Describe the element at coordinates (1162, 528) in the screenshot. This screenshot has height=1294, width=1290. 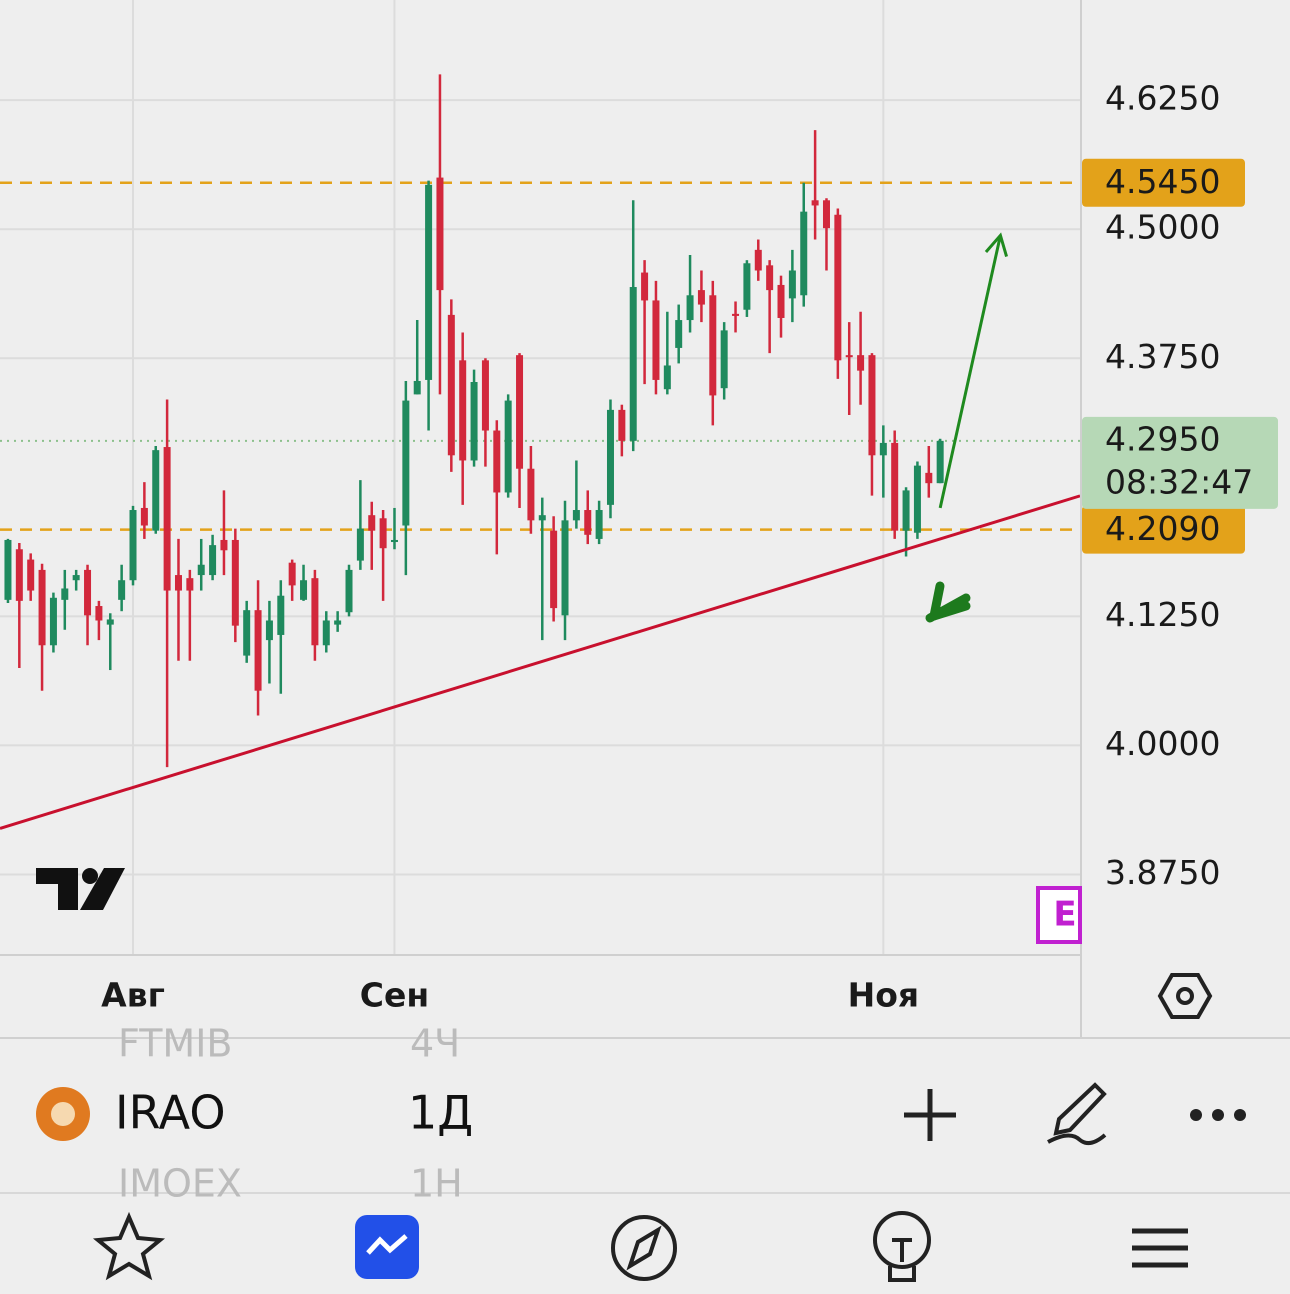
I see `level-label: 4.2090` at that location.